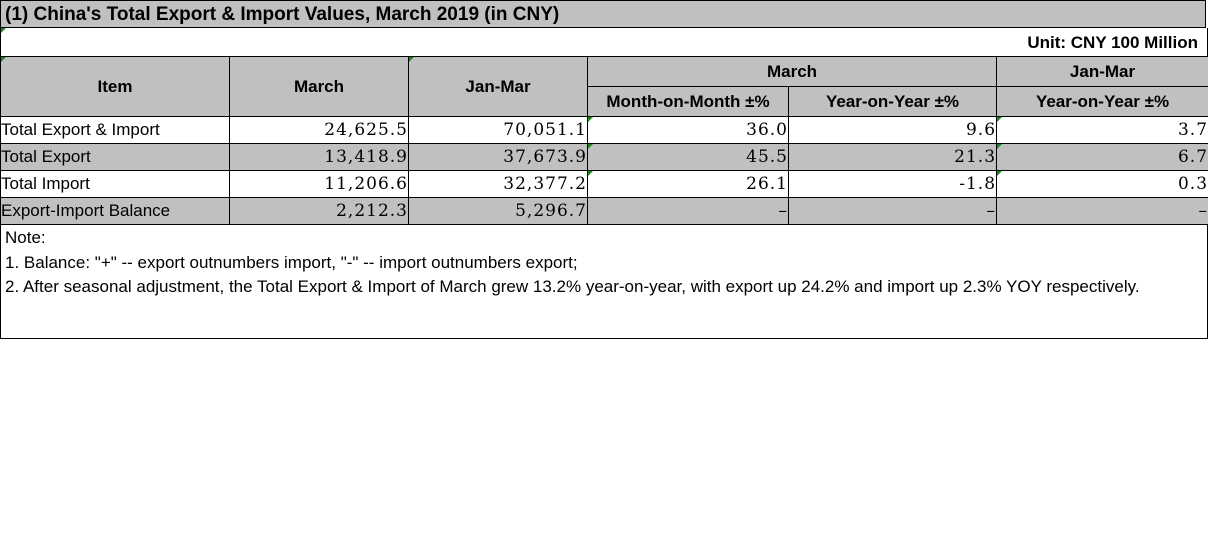 This screenshot has height=540, width=1208. Describe the element at coordinates (498, 211) in the screenshot. I see `cell-jan-mar-value: 5,296.7` at that location.